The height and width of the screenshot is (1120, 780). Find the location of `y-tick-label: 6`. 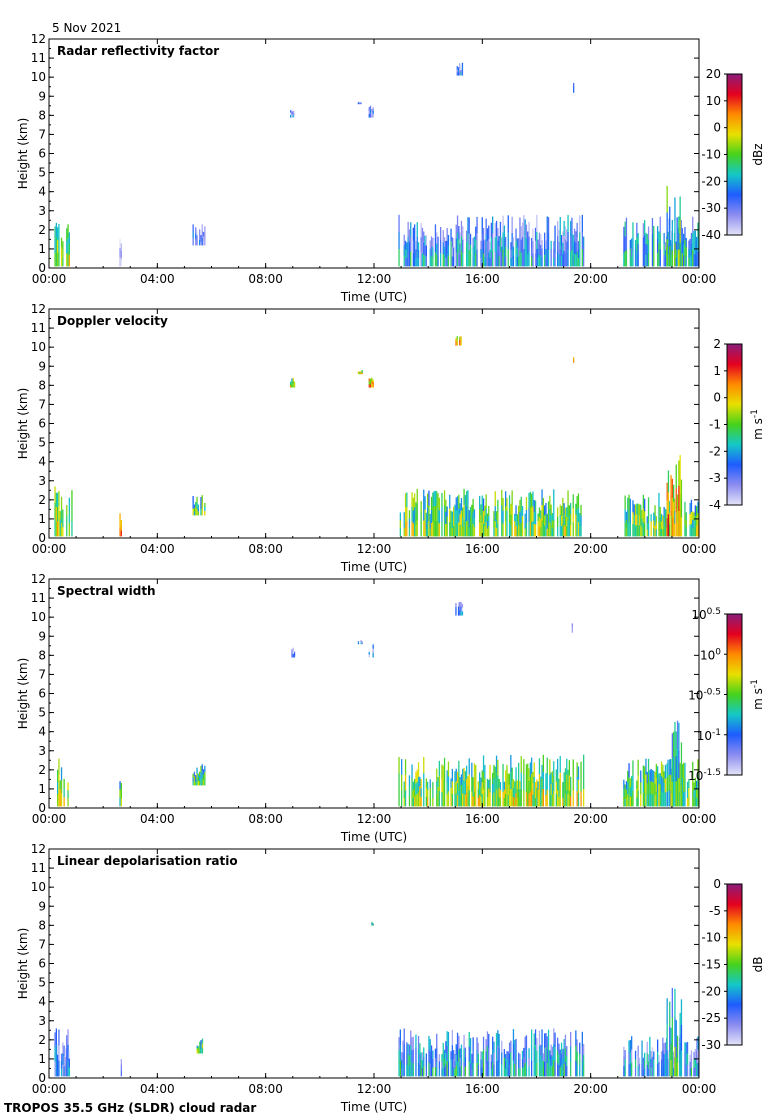

y-tick-label: 6 is located at coordinates (42, 964).